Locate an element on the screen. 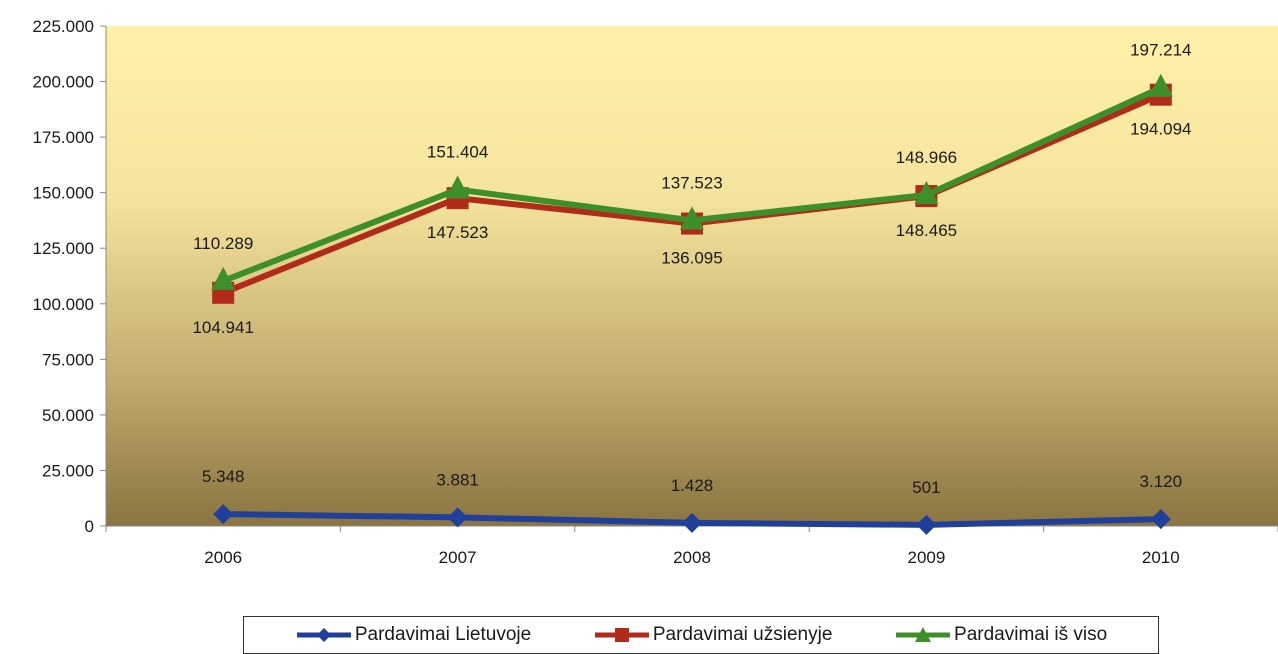 The width and height of the screenshot is (1278, 654). legend-item-is-viso: Pardavimai iš viso is located at coordinates (1000, 635).